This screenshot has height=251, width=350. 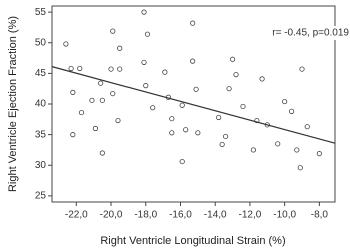 What do you see at coordinates (192, 241) in the screenshot?
I see `x-axis-label: Right Ventricle Longitudinal Strain (%)` at bounding box center [192, 241].